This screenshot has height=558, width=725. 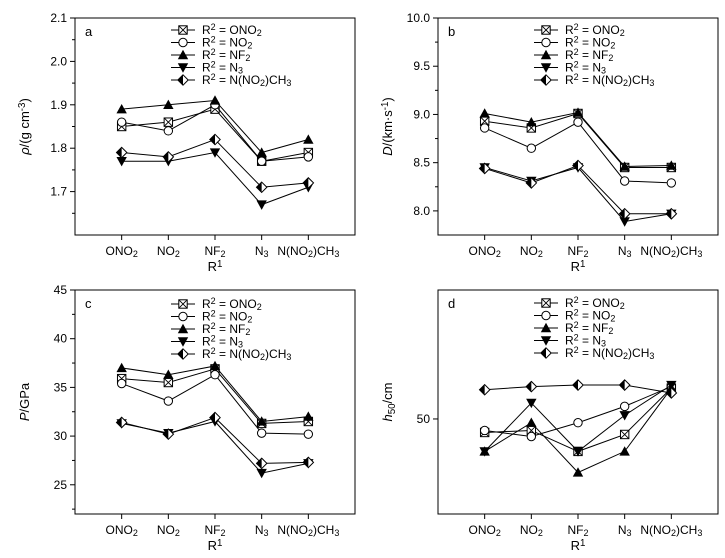 I want to click on panel-letter: c, so click(x=88, y=303).